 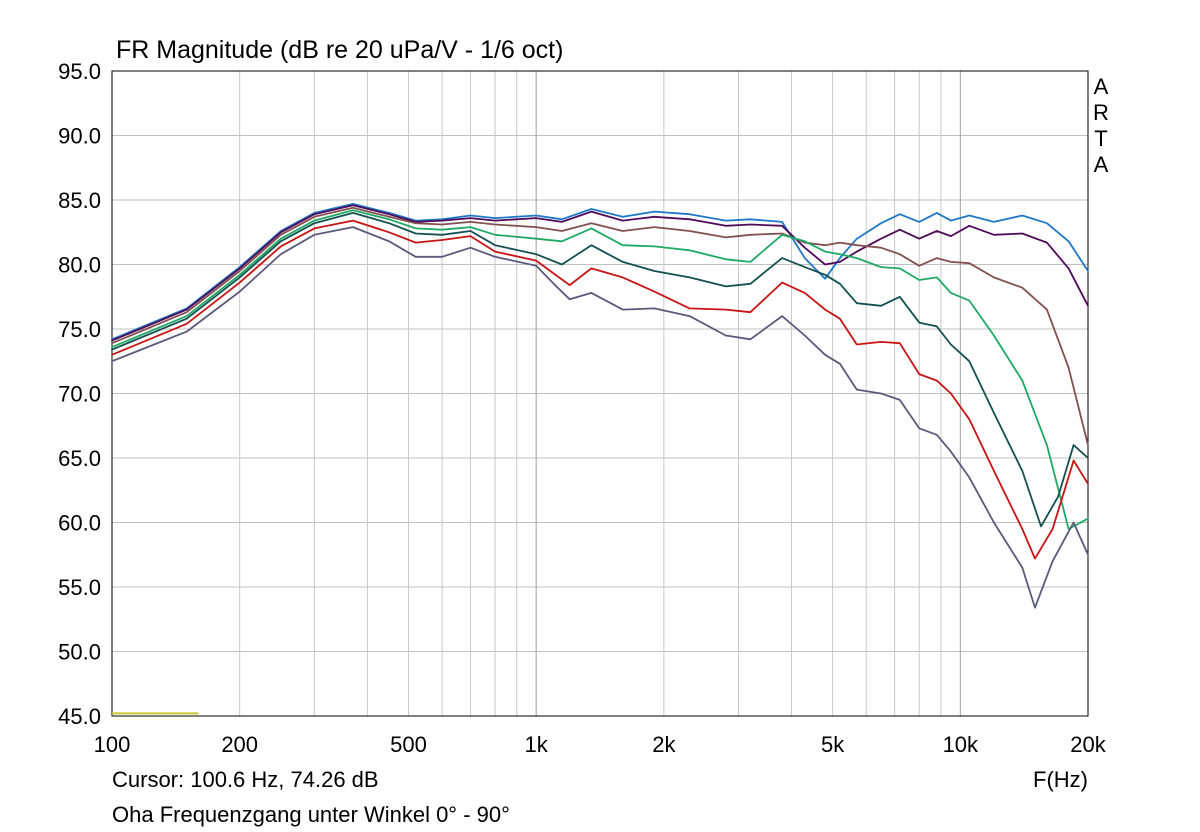 What do you see at coordinates (79, 71) in the screenshot?
I see `y-tick-label: 95.0` at bounding box center [79, 71].